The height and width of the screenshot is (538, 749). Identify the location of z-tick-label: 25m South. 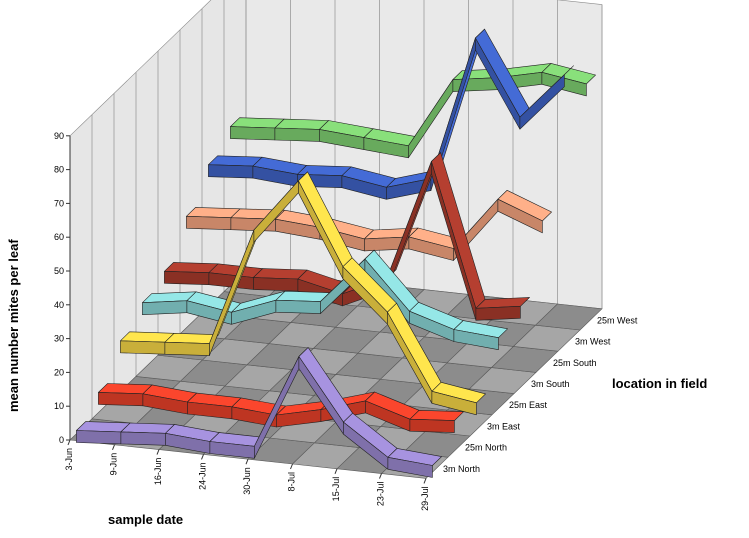
(575, 363).